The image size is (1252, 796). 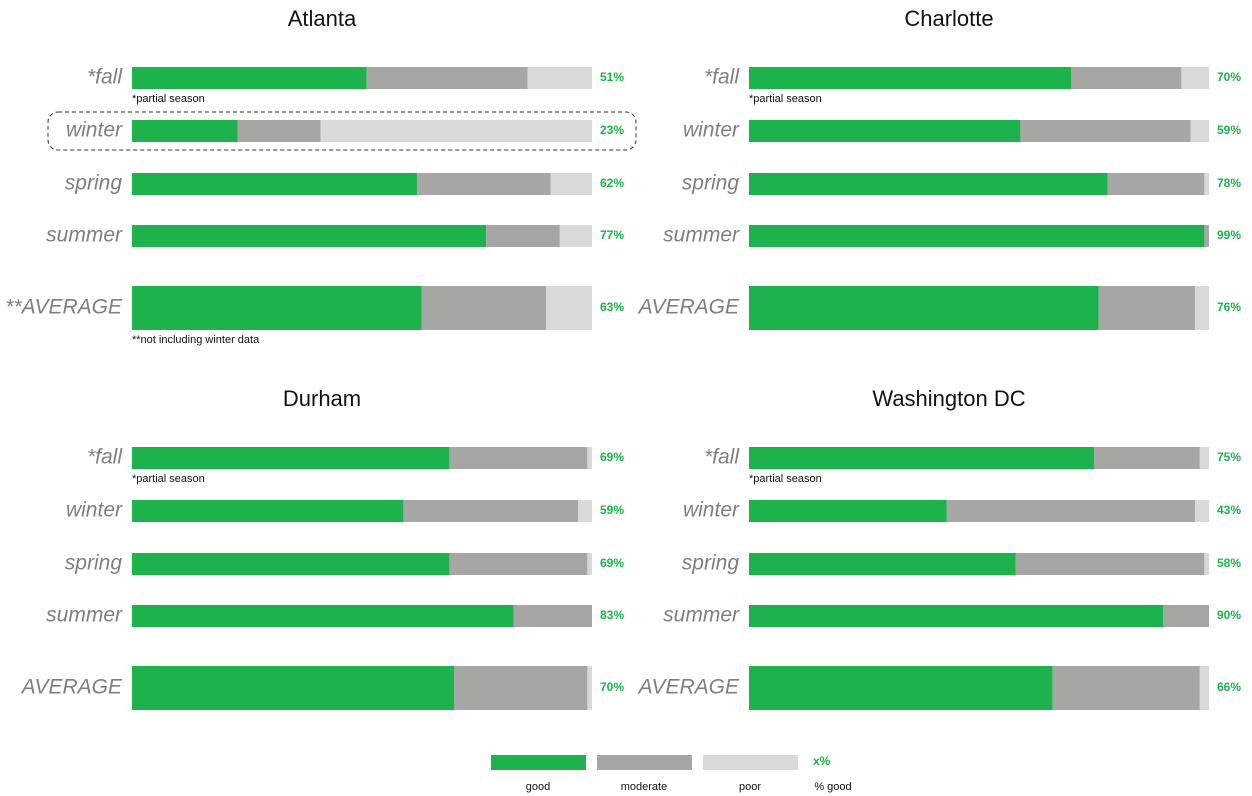 I want to click on value-label: 43%, so click(x=1229, y=510).